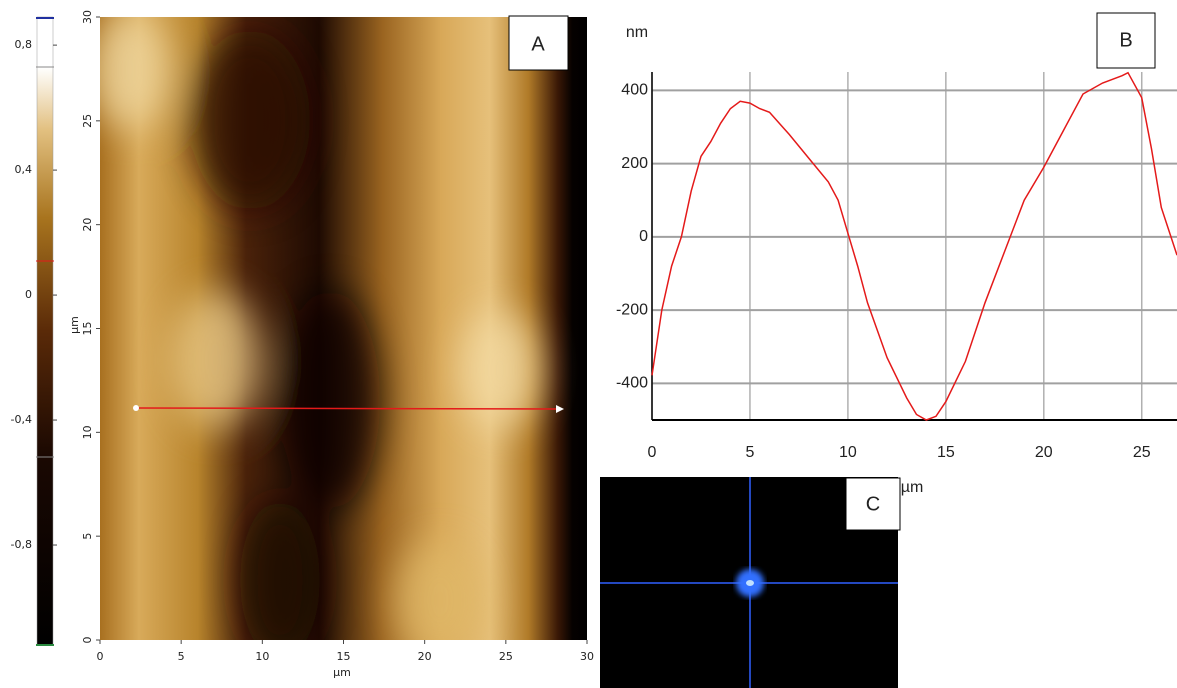 This screenshot has width=1177, height=688. I want to click on colorbar, so click(45, 331).